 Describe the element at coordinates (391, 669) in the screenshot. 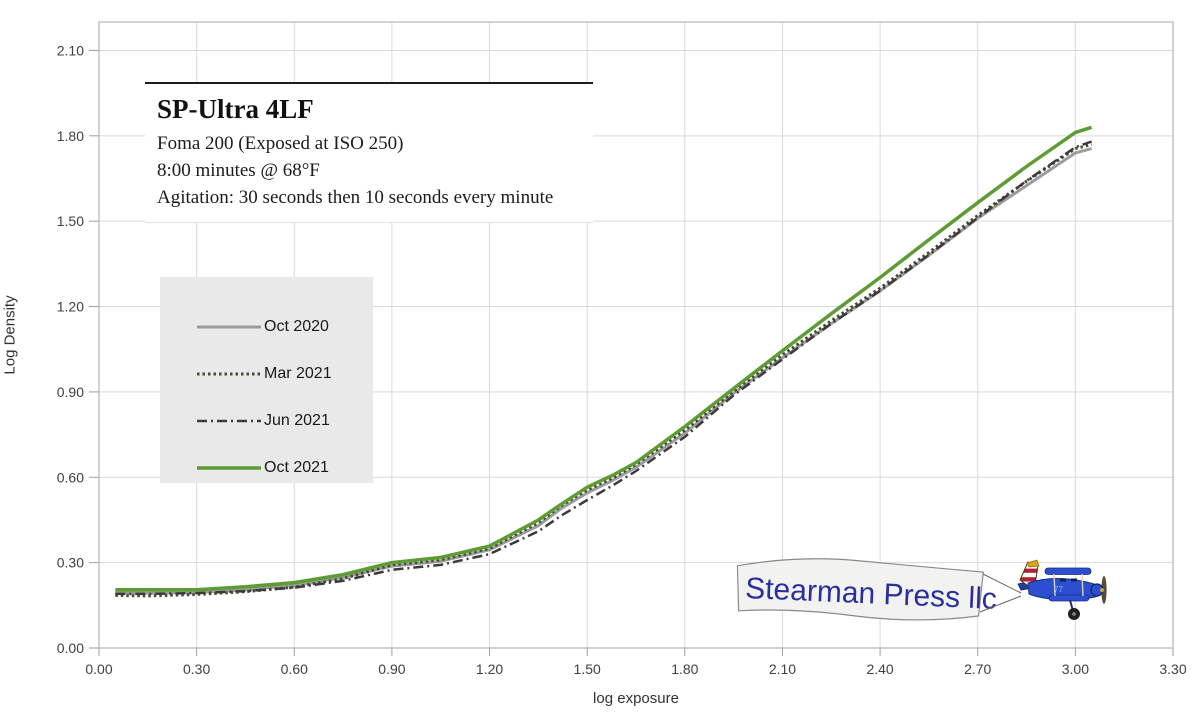

I see `x-tick-label: 0.90` at that location.